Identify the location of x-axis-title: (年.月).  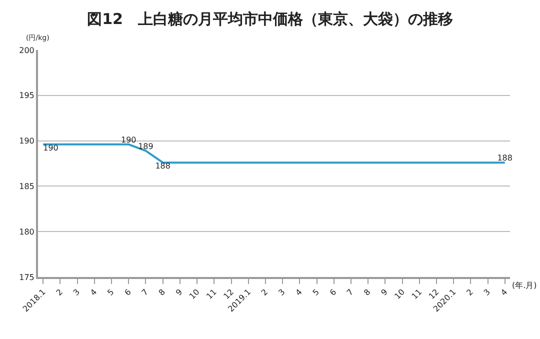
(524, 285).